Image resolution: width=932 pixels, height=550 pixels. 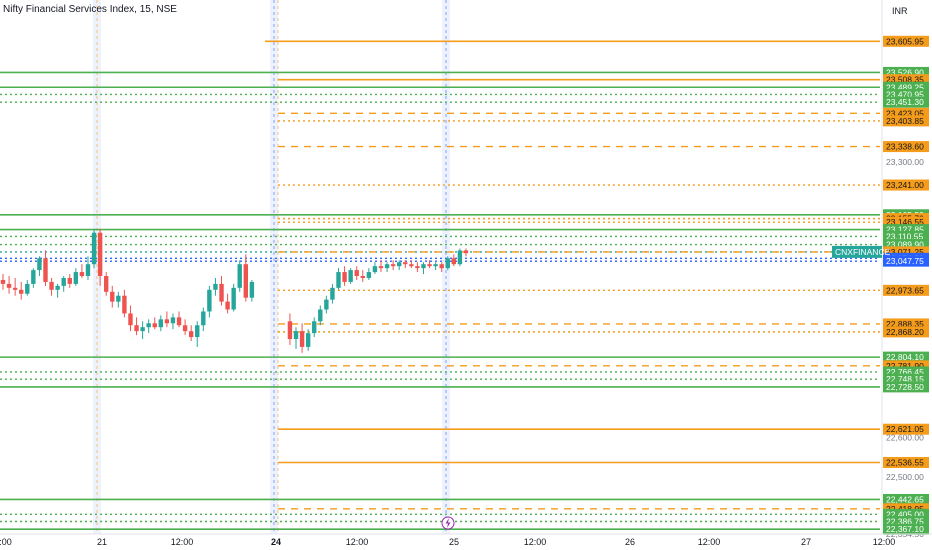 What do you see at coordinates (905, 87) in the screenshot?
I see `price-tag-label-3: 23,489.25` at bounding box center [905, 87].